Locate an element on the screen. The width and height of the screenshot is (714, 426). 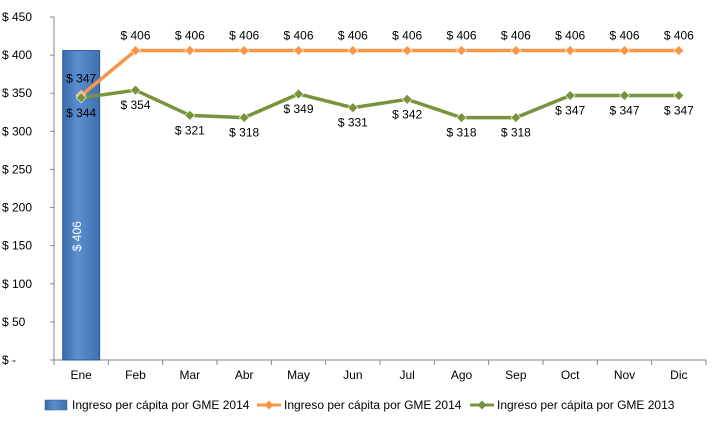
y-tick-label: $ 50 is located at coordinates (14, 322).